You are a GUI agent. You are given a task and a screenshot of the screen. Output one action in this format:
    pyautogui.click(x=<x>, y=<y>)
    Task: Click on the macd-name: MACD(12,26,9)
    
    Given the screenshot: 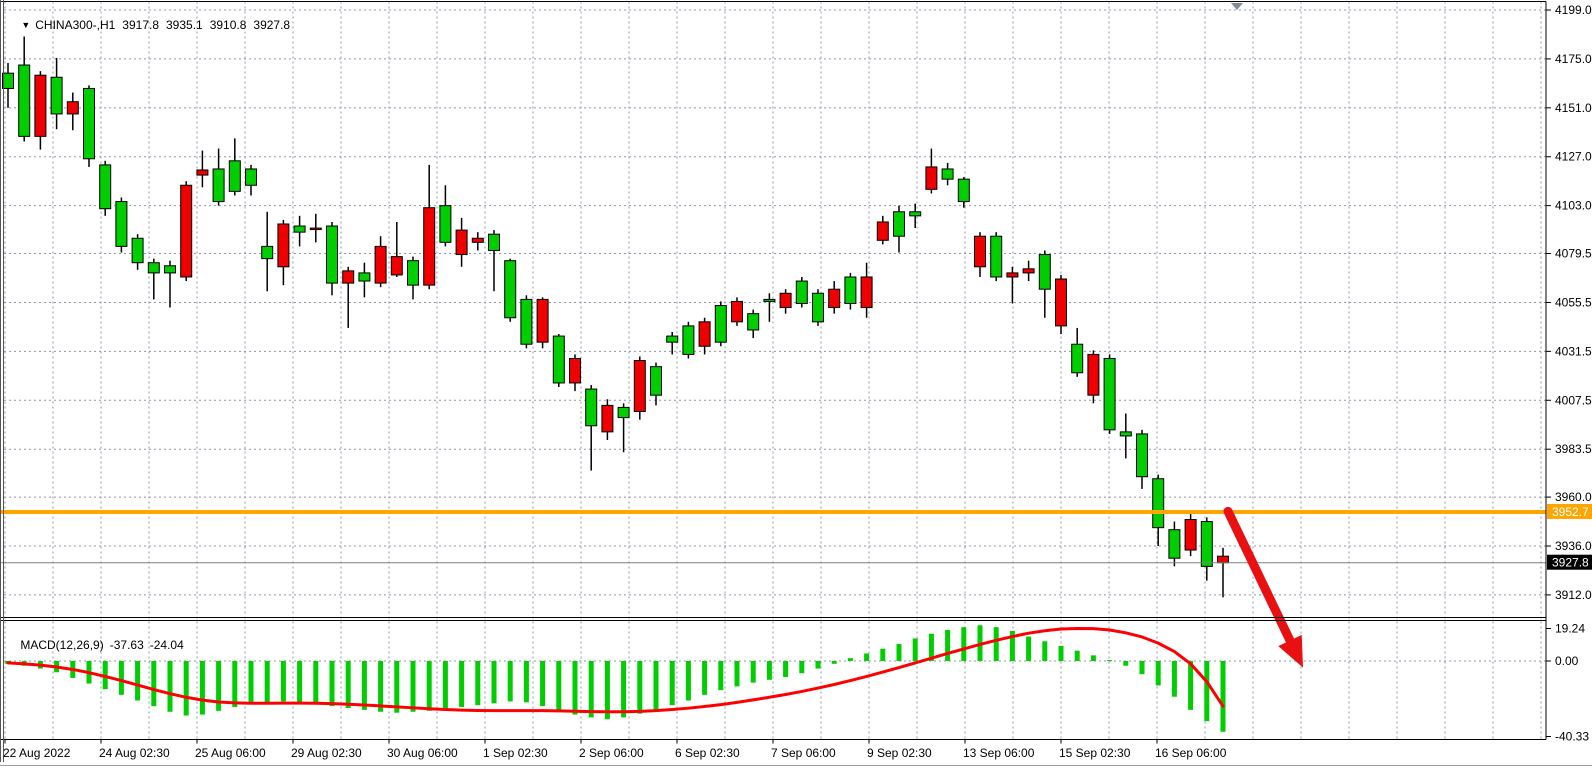 What is the action you would take?
    pyautogui.click(x=62, y=645)
    